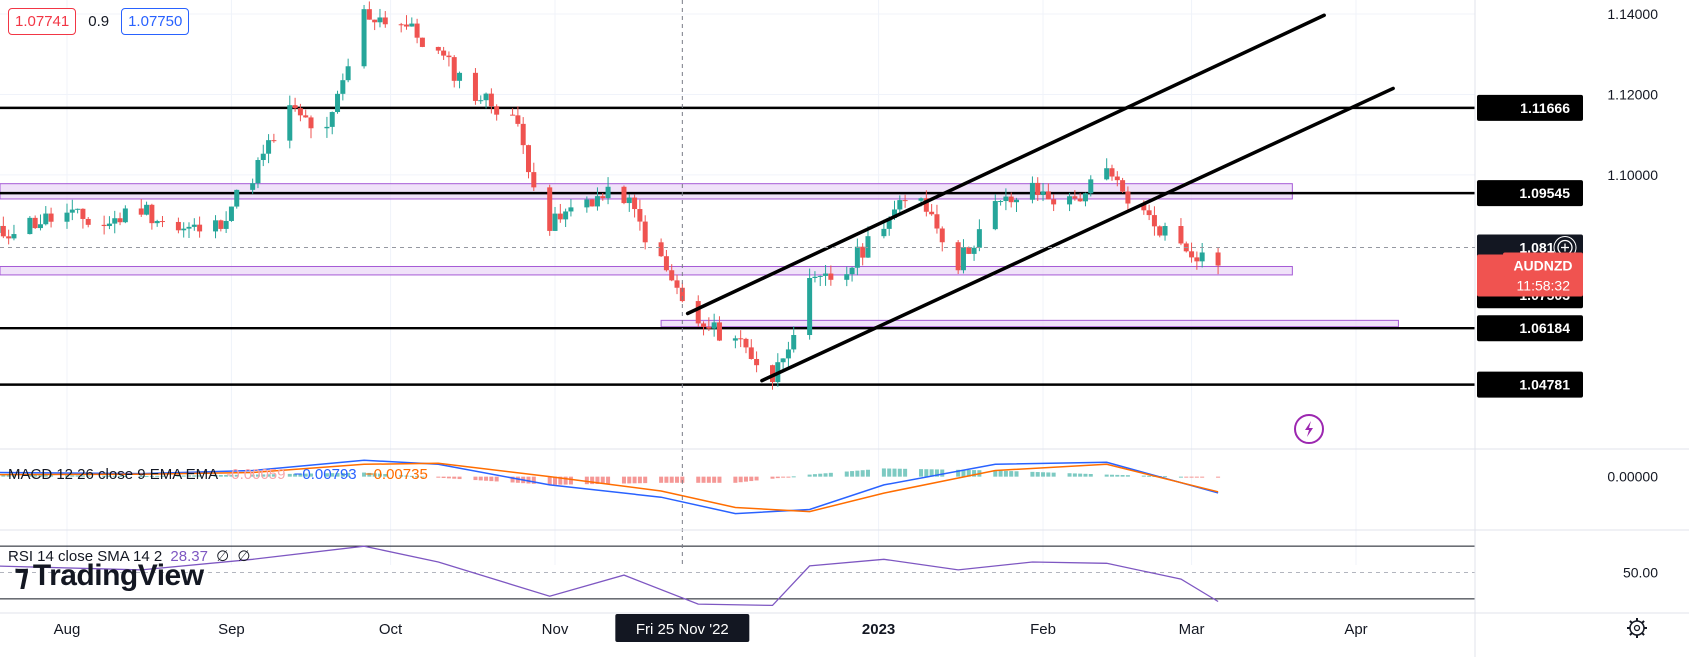 The height and width of the screenshot is (657, 1689). What do you see at coordinates (1637, 628) in the screenshot?
I see `gear-icon` at bounding box center [1637, 628].